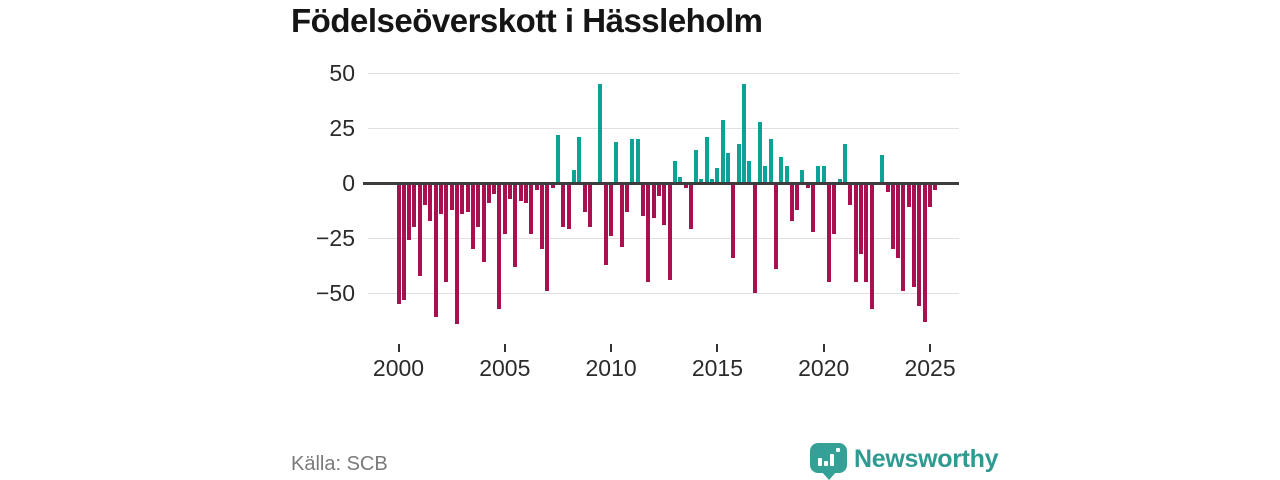 The height and width of the screenshot is (480, 1280). What do you see at coordinates (335, 238) in the screenshot?
I see `y-axis-tick-label: −25` at bounding box center [335, 238].